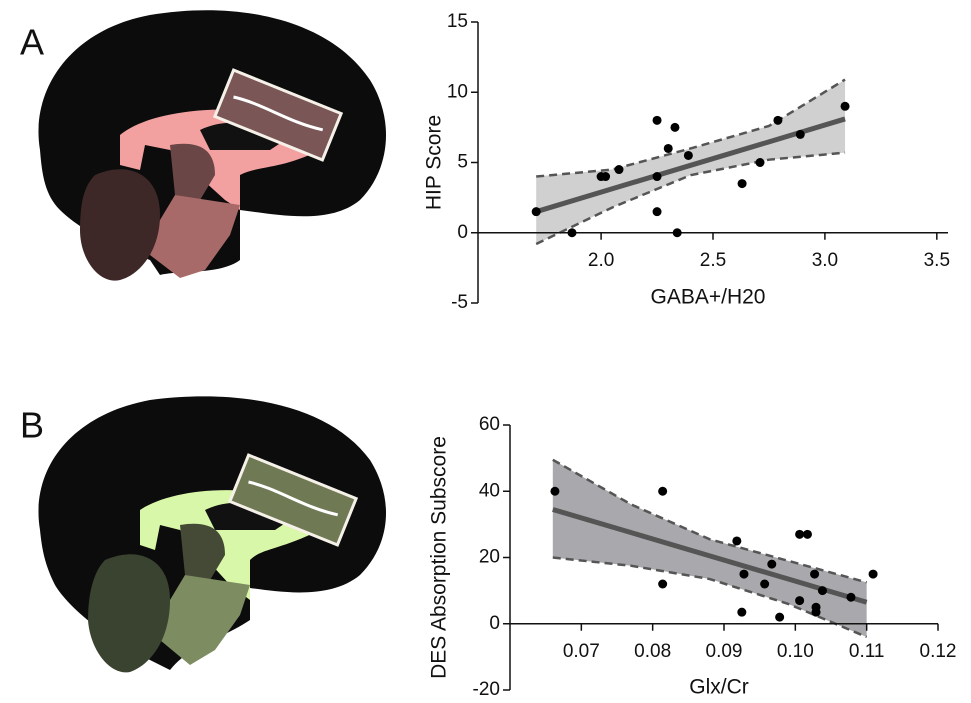 The image size is (971, 703). I want to click on y-tick-label: 5, so click(462, 162).